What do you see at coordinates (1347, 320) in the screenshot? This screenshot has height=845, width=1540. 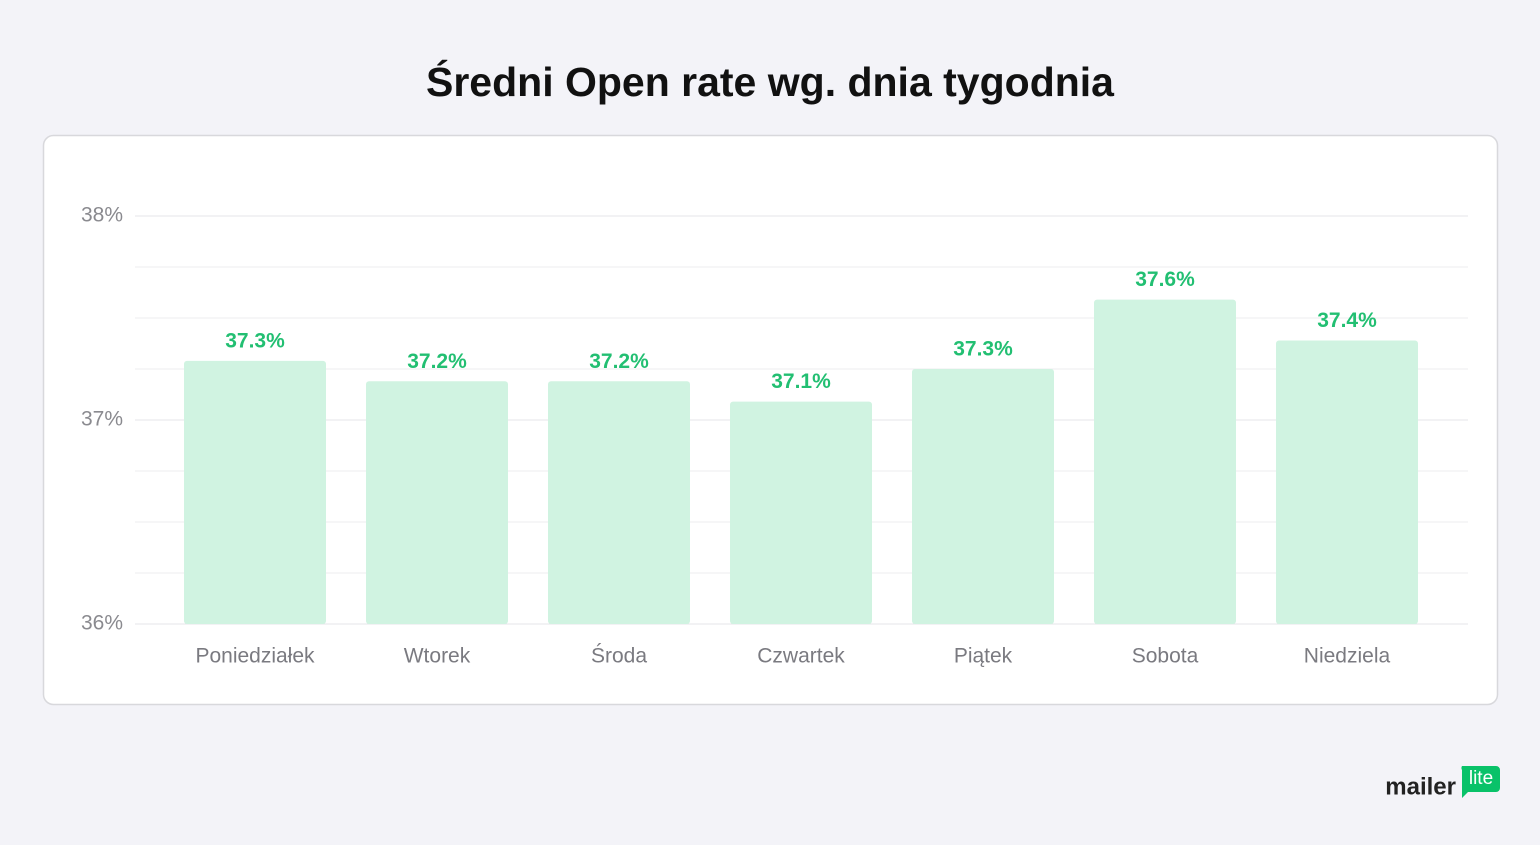 I see `value-label: 37.4%` at bounding box center [1347, 320].